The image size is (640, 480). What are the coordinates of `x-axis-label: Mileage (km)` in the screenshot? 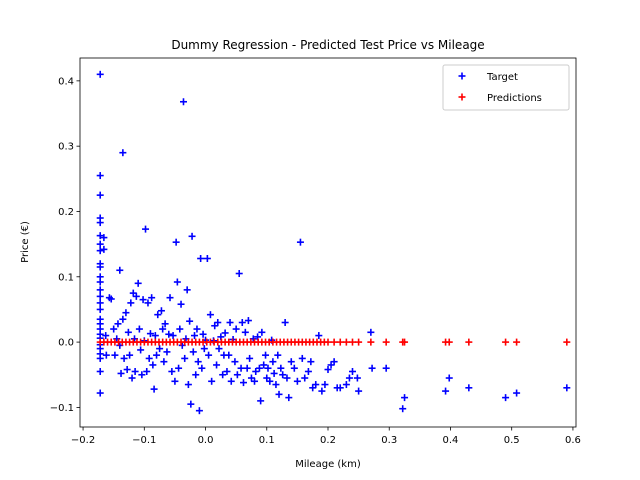 It's located at (328, 464).